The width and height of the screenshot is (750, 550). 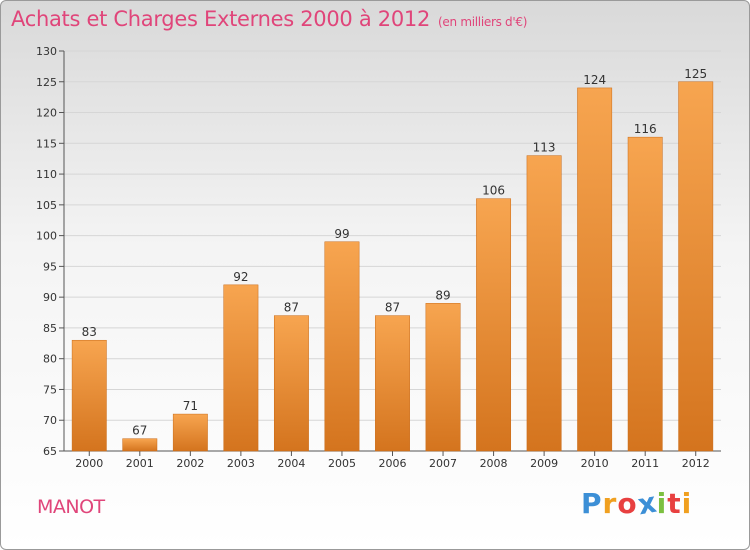 What do you see at coordinates (46, 113) in the screenshot?
I see `y-tick-label: 120` at bounding box center [46, 113].